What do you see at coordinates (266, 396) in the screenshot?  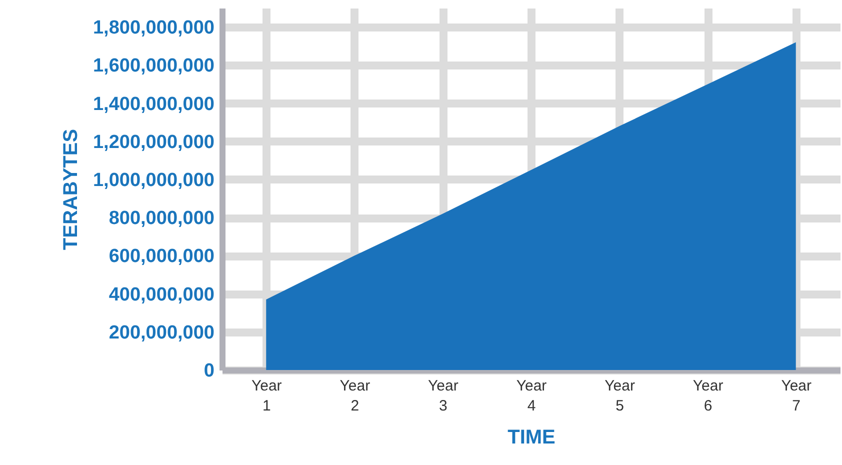 I see `x-tick-label: Year 1` at bounding box center [266, 396].